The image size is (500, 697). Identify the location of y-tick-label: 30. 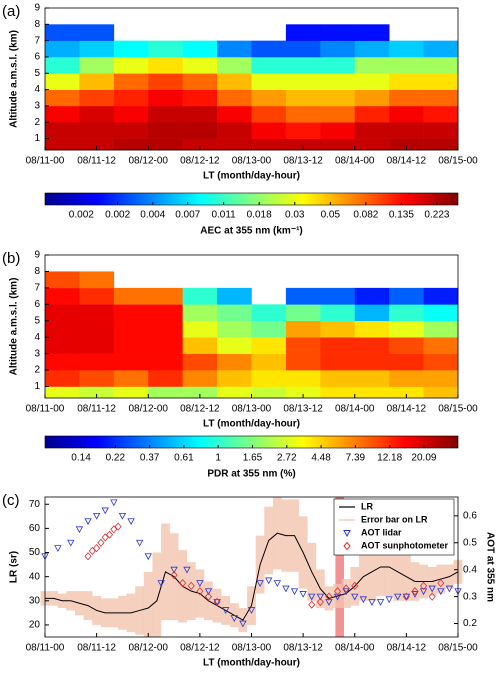
(35, 600).